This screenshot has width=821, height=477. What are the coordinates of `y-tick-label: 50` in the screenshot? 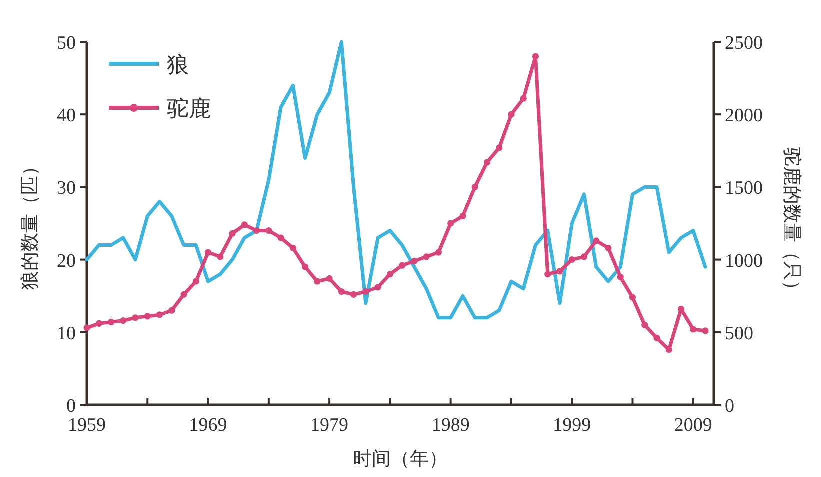 It's located at (66, 43).